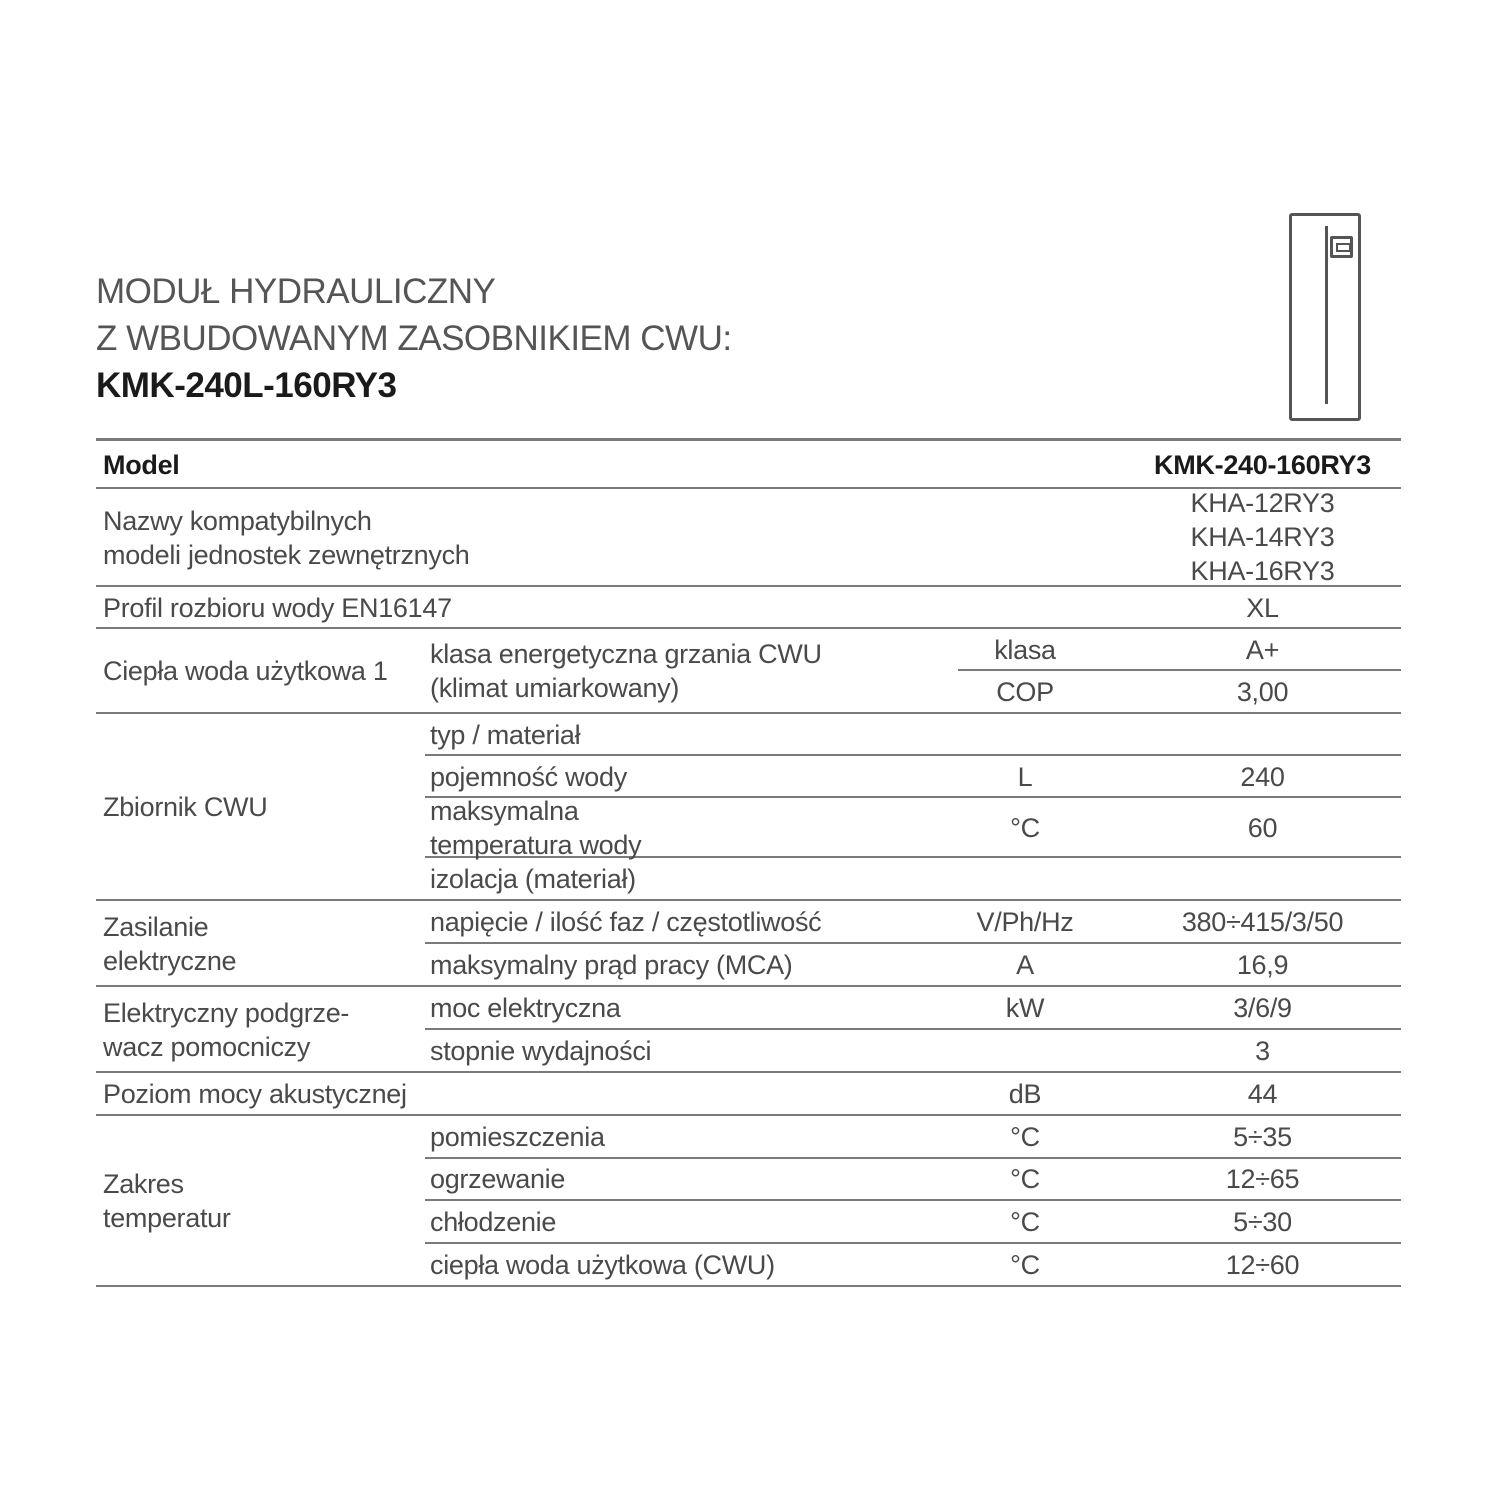 The image size is (1500, 1500). I want to click on sub: maksymalna temperatura wody, so click(692, 828).